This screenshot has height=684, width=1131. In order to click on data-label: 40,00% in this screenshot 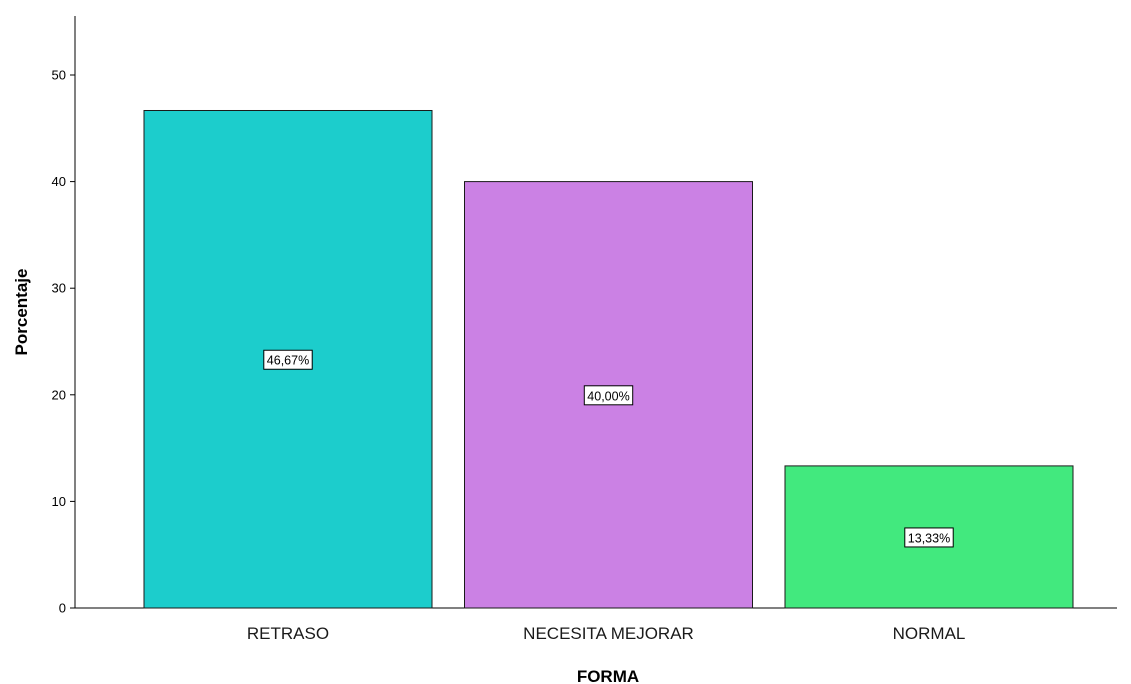, I will do `click(608, 395)`.